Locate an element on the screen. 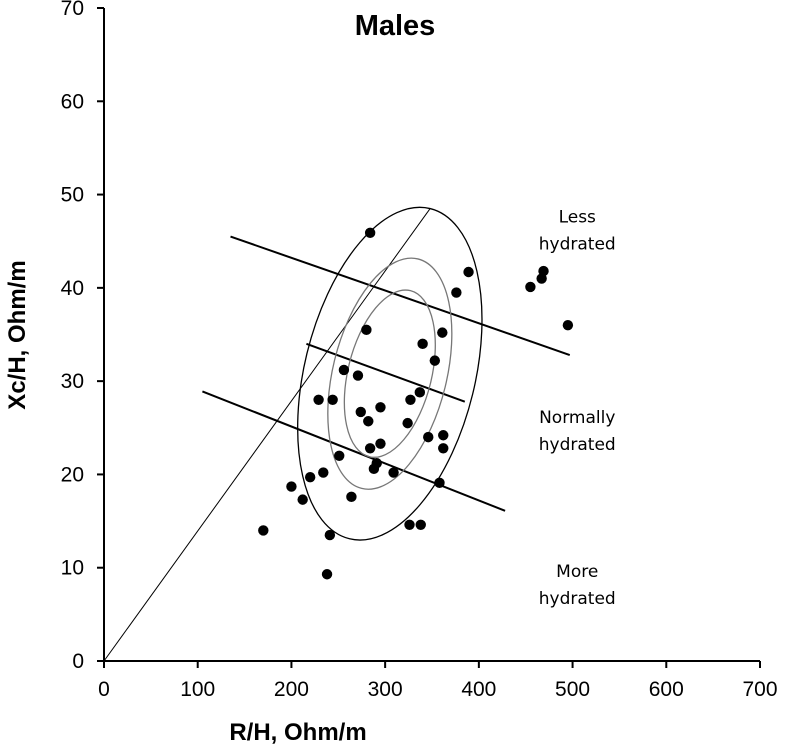 This screenshot has width=785, height=749. region-annotations: Less hydrated Normally hydrated More hydrated is located at coordinates (577, 408).